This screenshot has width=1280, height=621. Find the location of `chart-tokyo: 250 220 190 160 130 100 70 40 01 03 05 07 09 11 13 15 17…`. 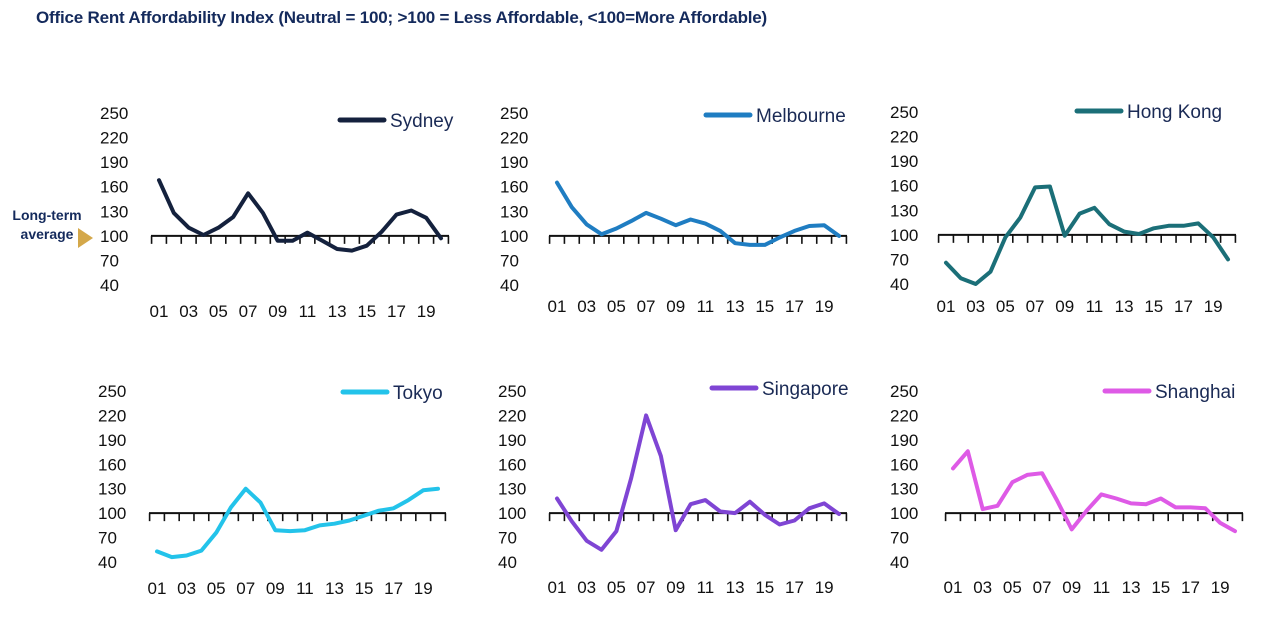

chart-tokyo: 250 220 190 160 130 100 70 40 01 03 05 07 09 11 13 15 17… is located at coordinates (272, 490).